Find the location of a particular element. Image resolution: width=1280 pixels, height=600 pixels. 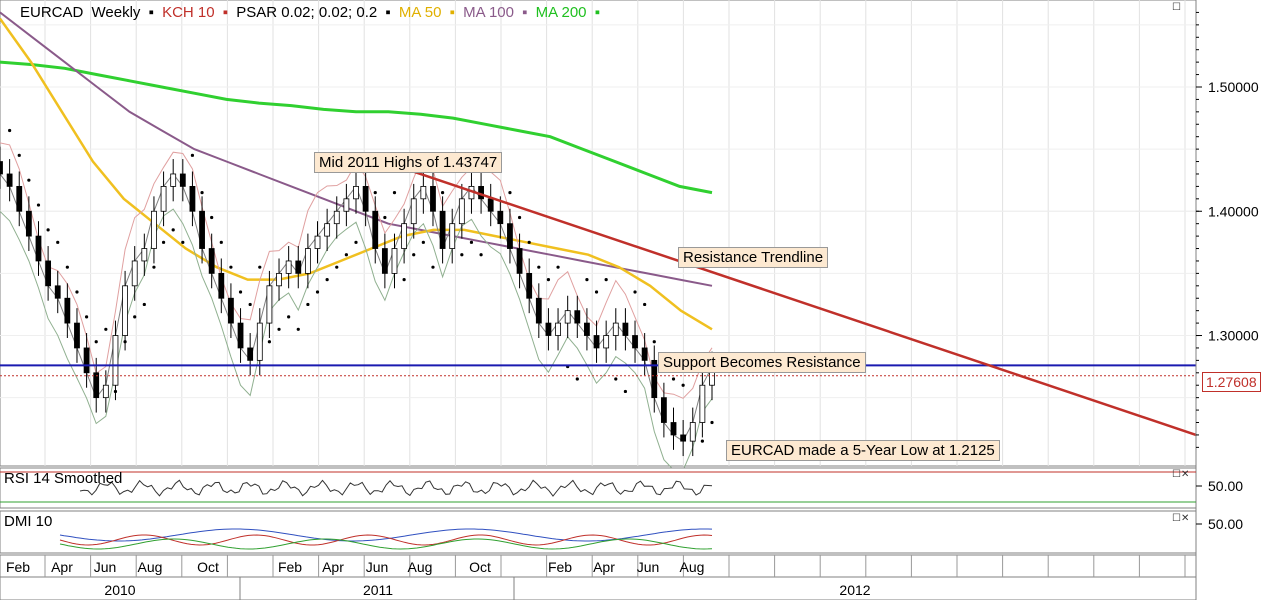

legend-ma100: MA 100 ▪ is located at coordinates (495, 12).